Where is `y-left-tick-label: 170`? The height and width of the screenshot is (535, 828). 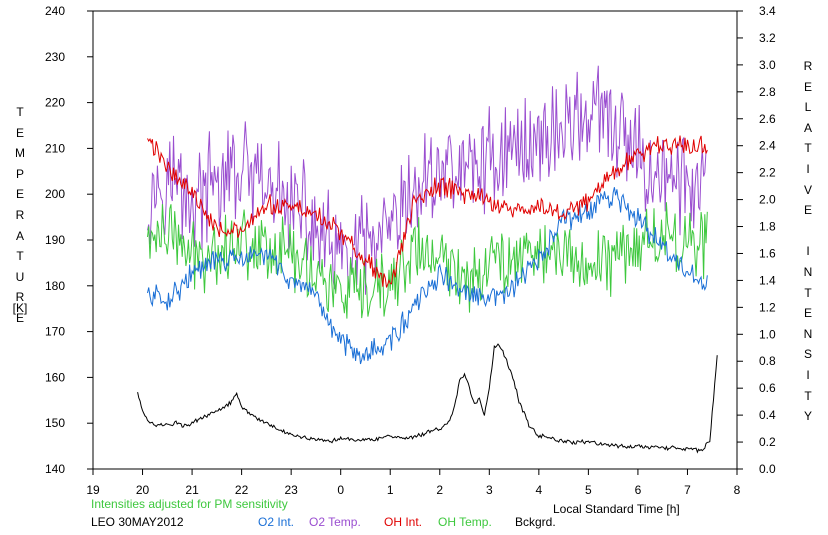 y-left-tick-label: 170 is located at coordinates (55, 332).